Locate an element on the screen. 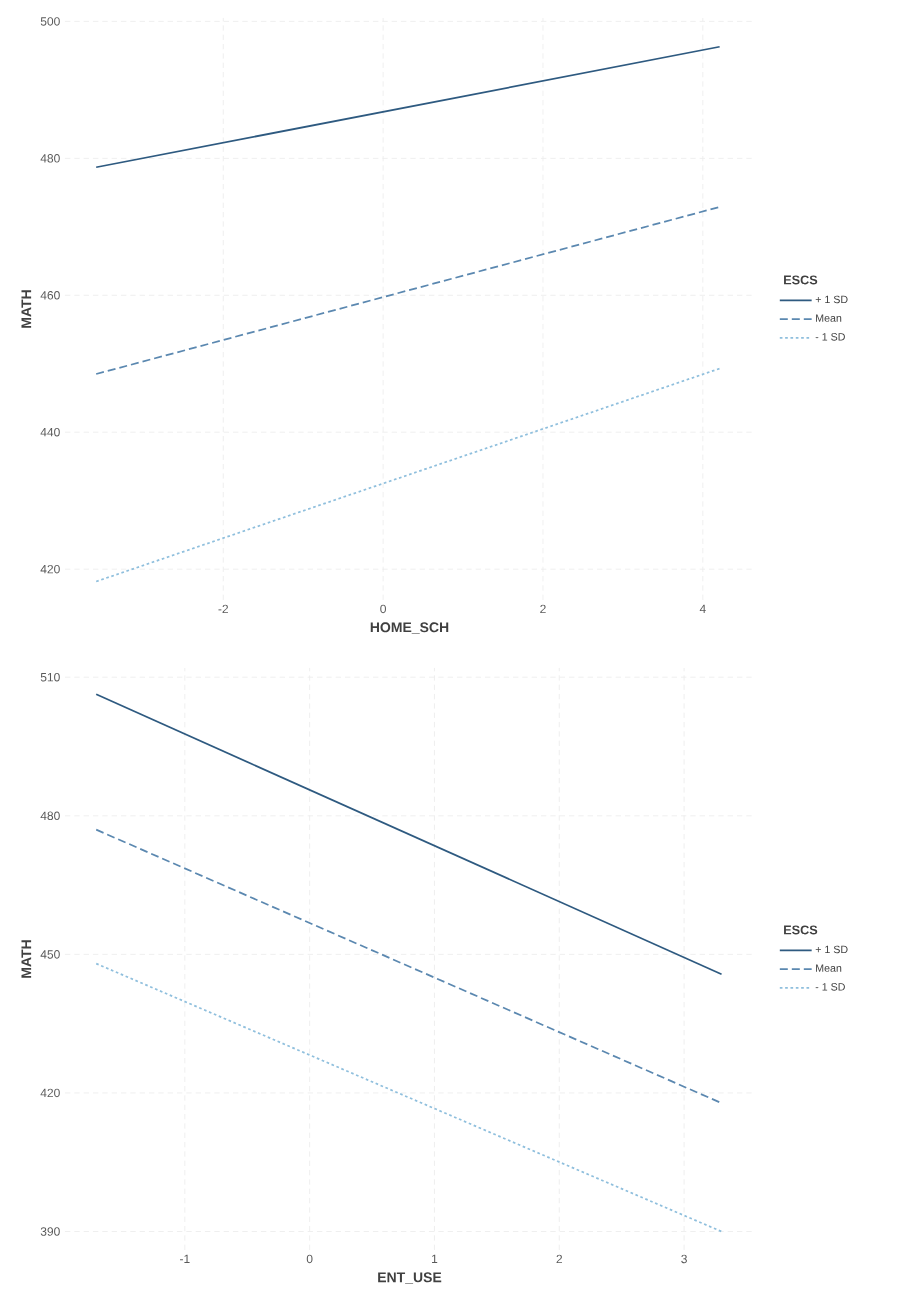 The height and width of the screenshot is (1309, 901). y-tick-label: 390 is located at coordinates (50, 1231).